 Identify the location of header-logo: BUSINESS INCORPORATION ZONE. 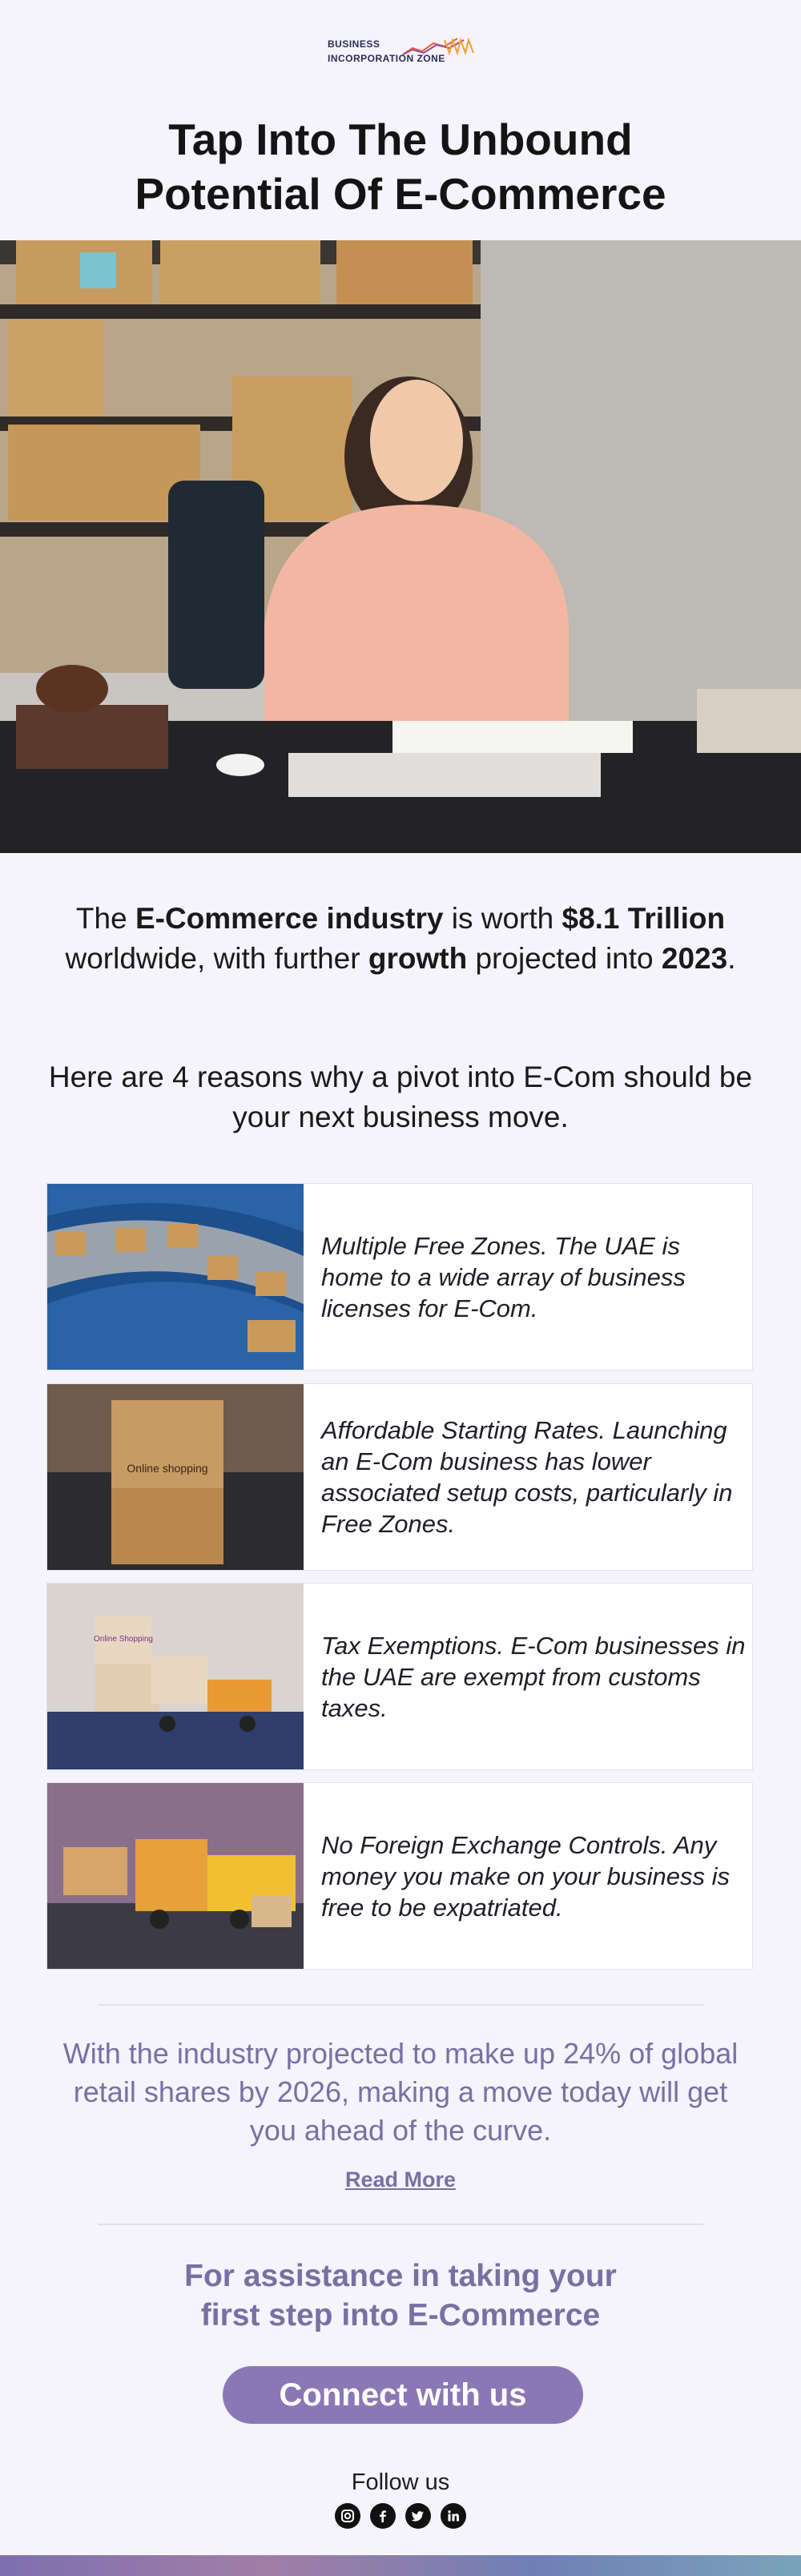
(400, 52).